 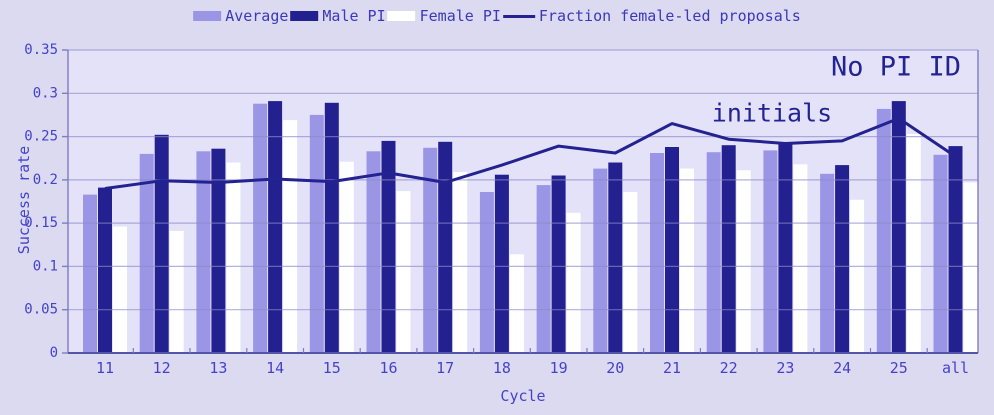 What do you see at coordinates (41, 310) in the screenshot?
I see `y-tick-label-0.05: 0.05` at bounding box center [41, 310].